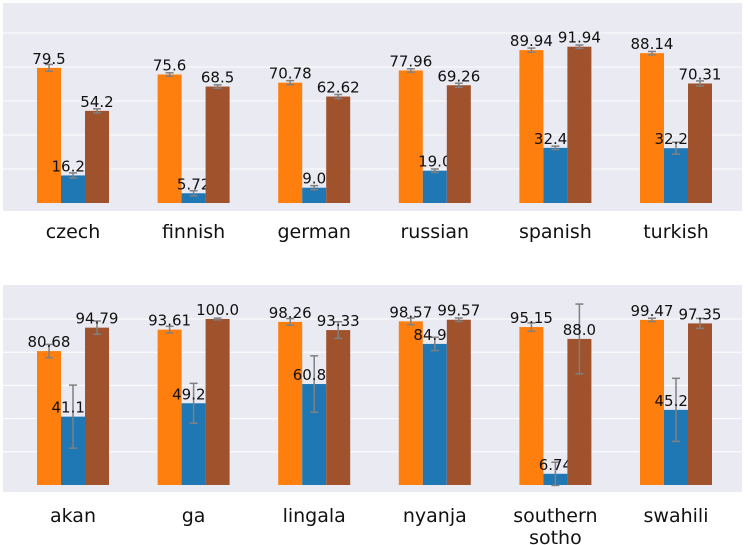 The height and width of the screenshot is (545, 748). I want to click on data-label: 94.79, so click(97, 319).